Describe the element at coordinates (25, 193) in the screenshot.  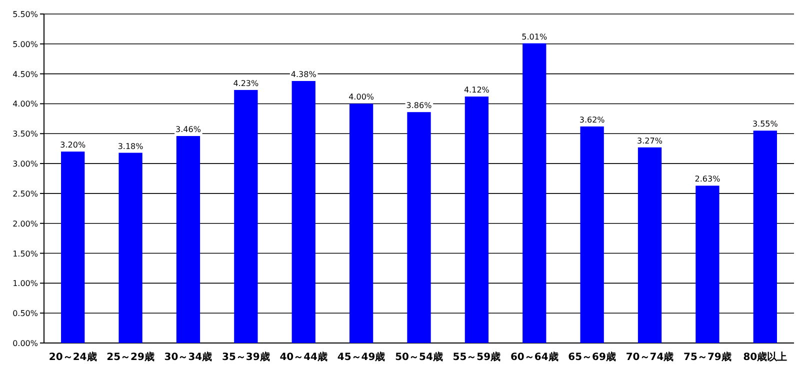
I see `y-tick-label: 2.50%` at that location.